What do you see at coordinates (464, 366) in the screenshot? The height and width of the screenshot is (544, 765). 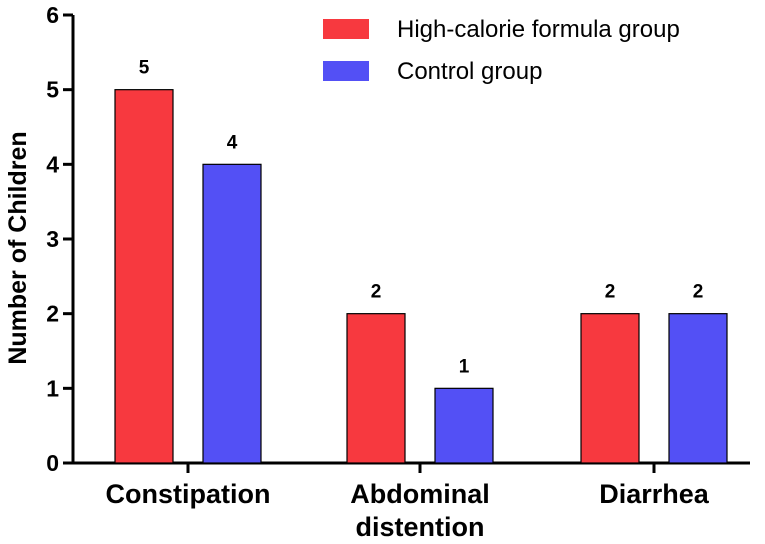 I see `bar-value-label: 1` at bounding box center [464, 366].